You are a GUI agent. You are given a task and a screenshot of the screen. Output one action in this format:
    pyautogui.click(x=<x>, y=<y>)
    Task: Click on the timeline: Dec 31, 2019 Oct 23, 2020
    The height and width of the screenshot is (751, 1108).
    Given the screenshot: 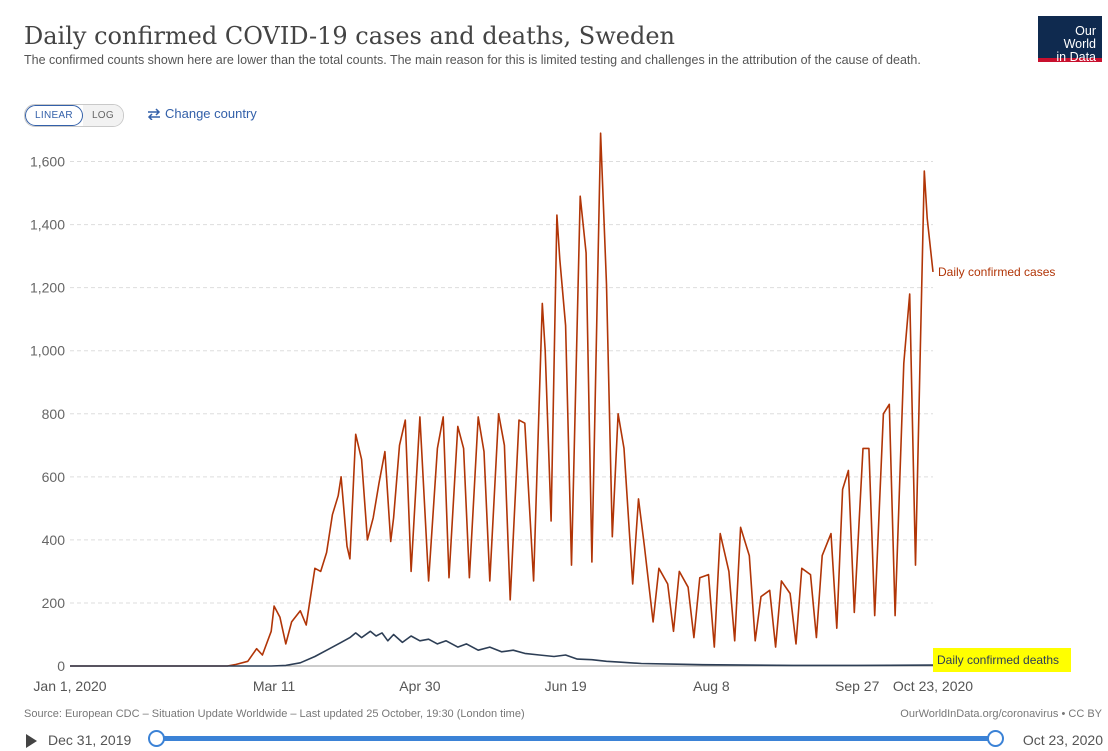 What is the action you would take?
    pyautogui.click(x=566, y=739)
    